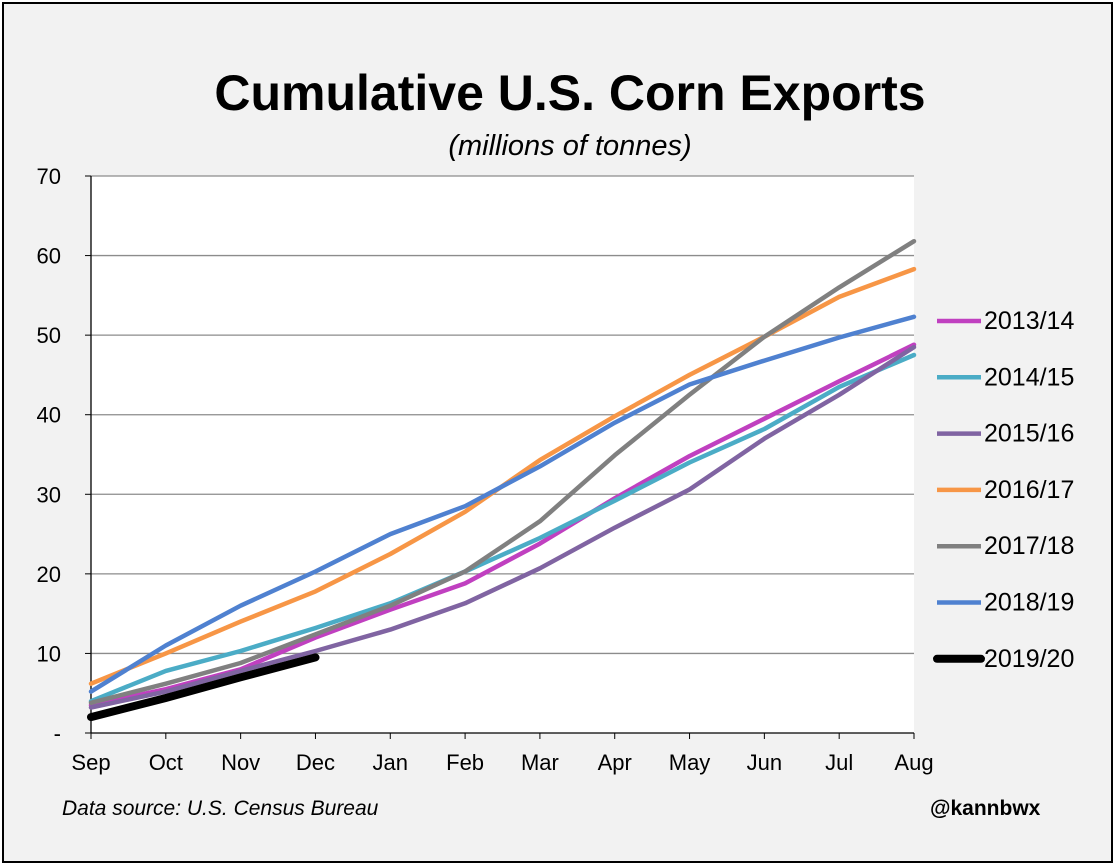 This screenshot has width=1117, height=867. I want to click on x-tick-label: Jun, so click(764, 762).